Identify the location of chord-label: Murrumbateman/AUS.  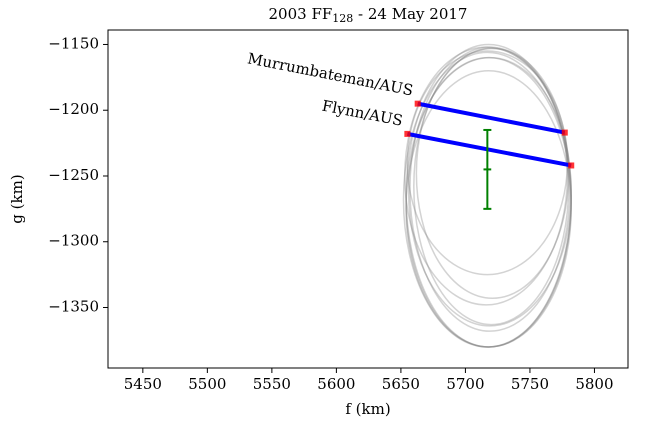
(330, 74).